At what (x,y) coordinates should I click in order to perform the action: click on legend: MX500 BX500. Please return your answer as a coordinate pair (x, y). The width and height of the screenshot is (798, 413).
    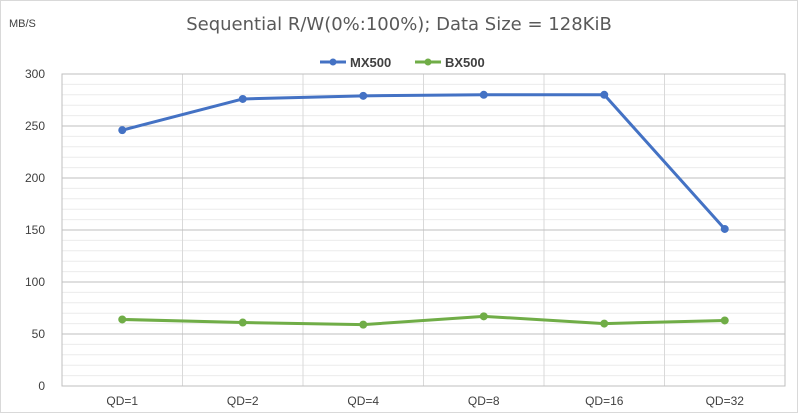
    Looking at the image, I should click on (402, 62).